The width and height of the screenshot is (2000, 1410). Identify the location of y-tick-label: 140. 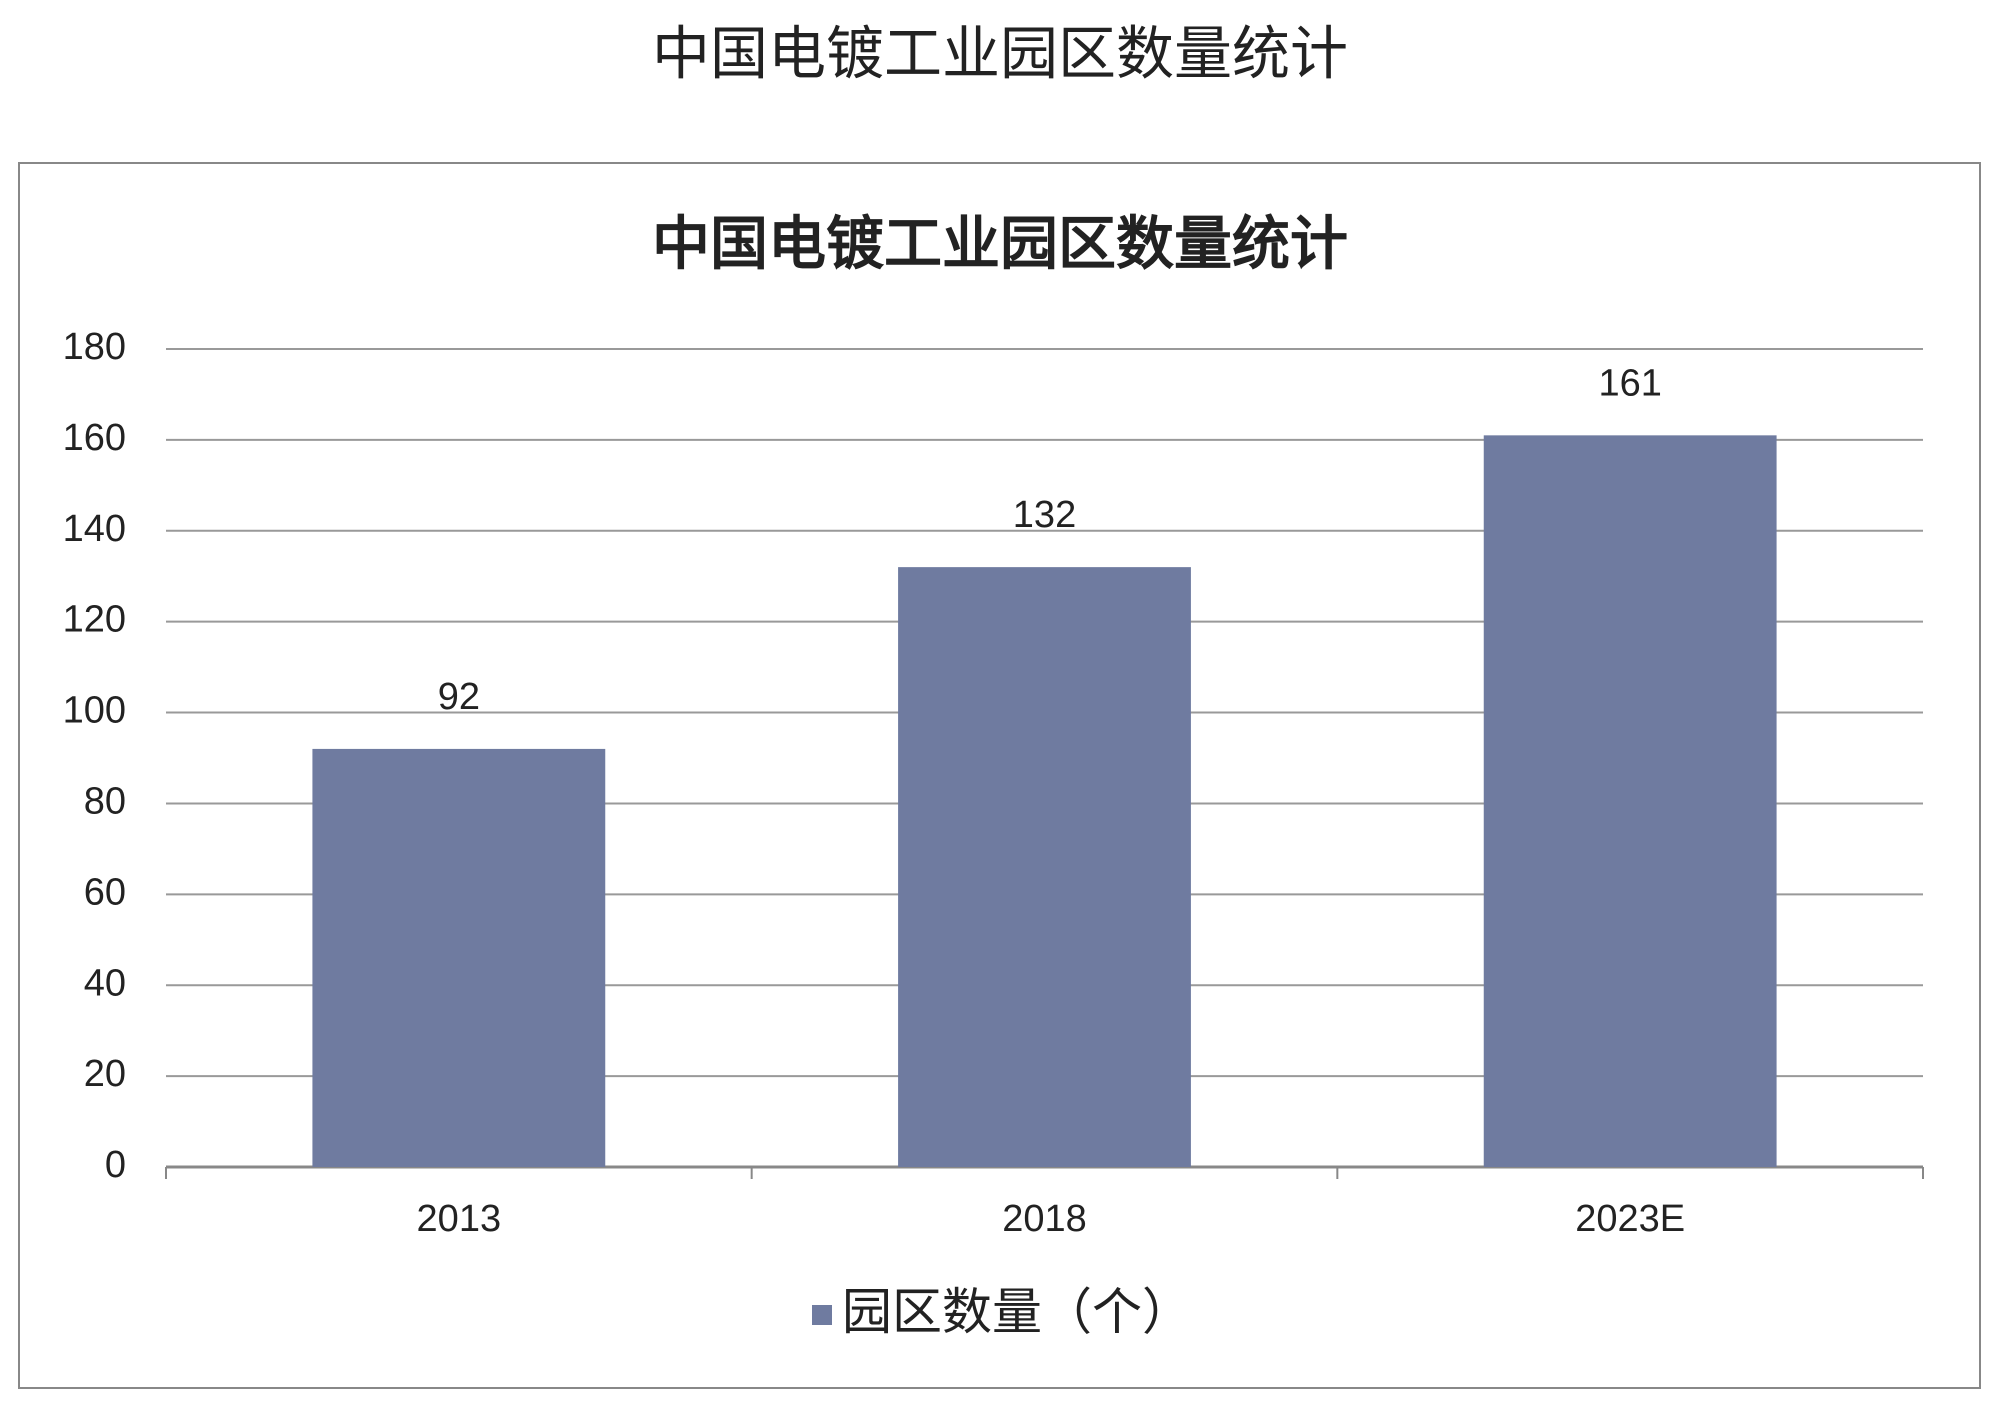
(94, 529).